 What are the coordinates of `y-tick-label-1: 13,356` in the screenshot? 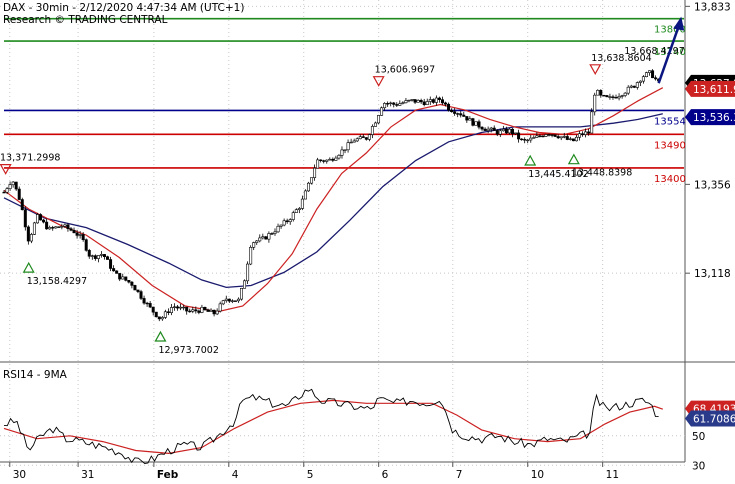 It's located at (712, 185).